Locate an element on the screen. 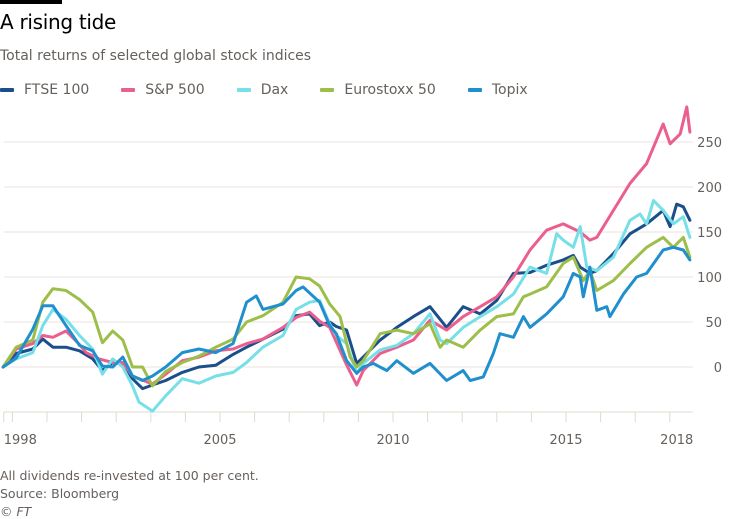  y-tick-label: 250 is located at coordinates (709, 143).